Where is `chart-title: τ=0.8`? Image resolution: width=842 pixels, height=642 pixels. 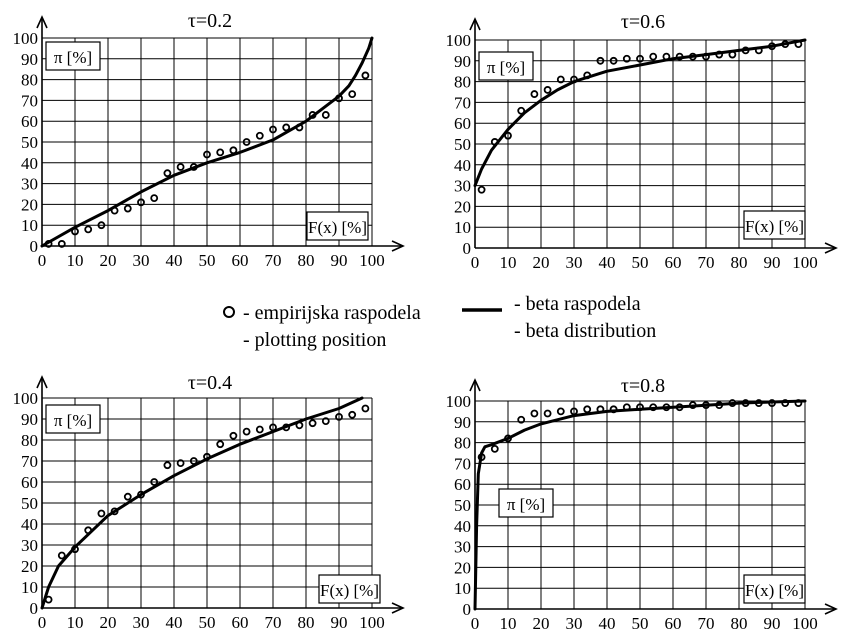
chart-title: τ=0.8 is located at coordinates (643, 386).